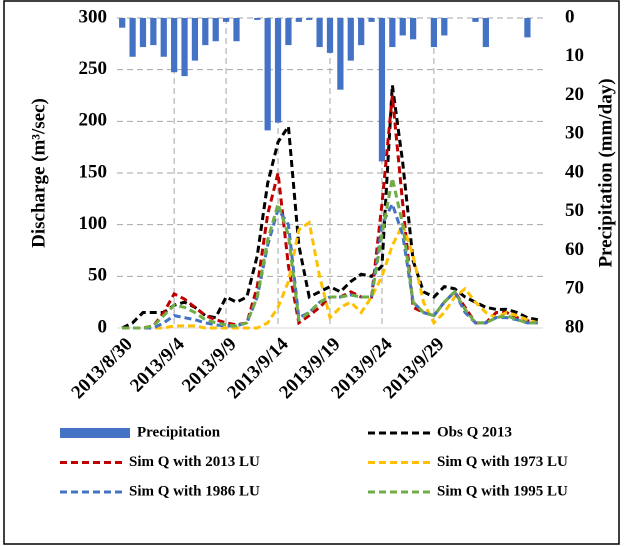 This screenshot has width=627, height=546. I want to click on y2-tick-label: 40, so click(574, 171).